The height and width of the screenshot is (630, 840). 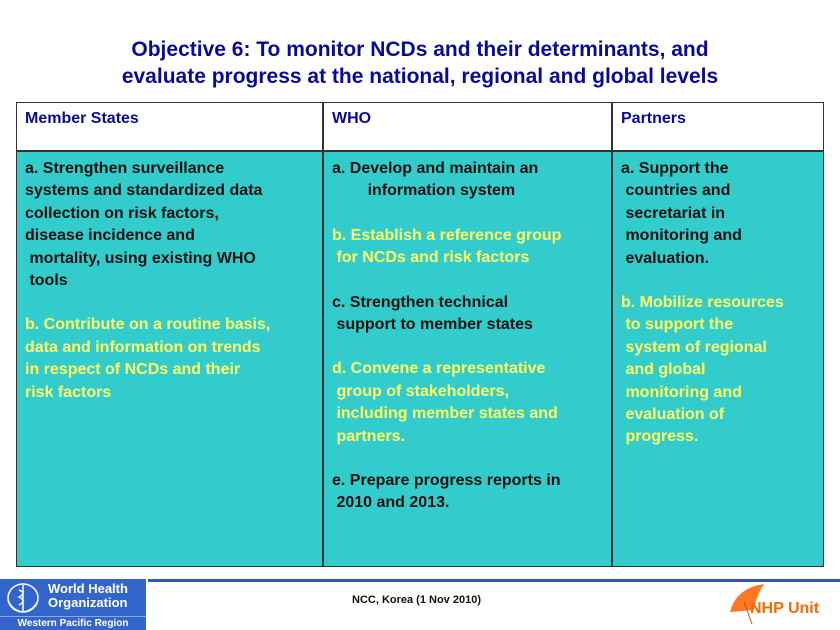 What do you see at coordinates (169, 127) in the screenshot?
I see `header-member-states: Member States` at bounding box center [169, 127].